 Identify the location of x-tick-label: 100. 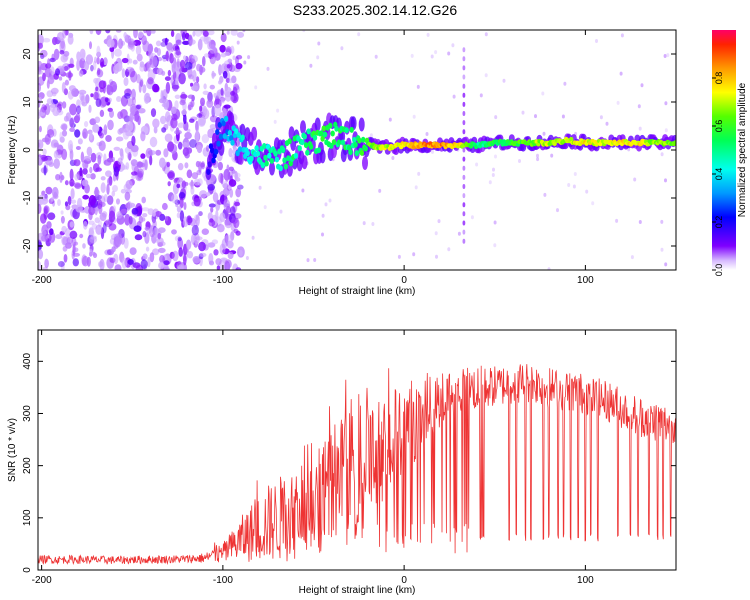
(585, 280).